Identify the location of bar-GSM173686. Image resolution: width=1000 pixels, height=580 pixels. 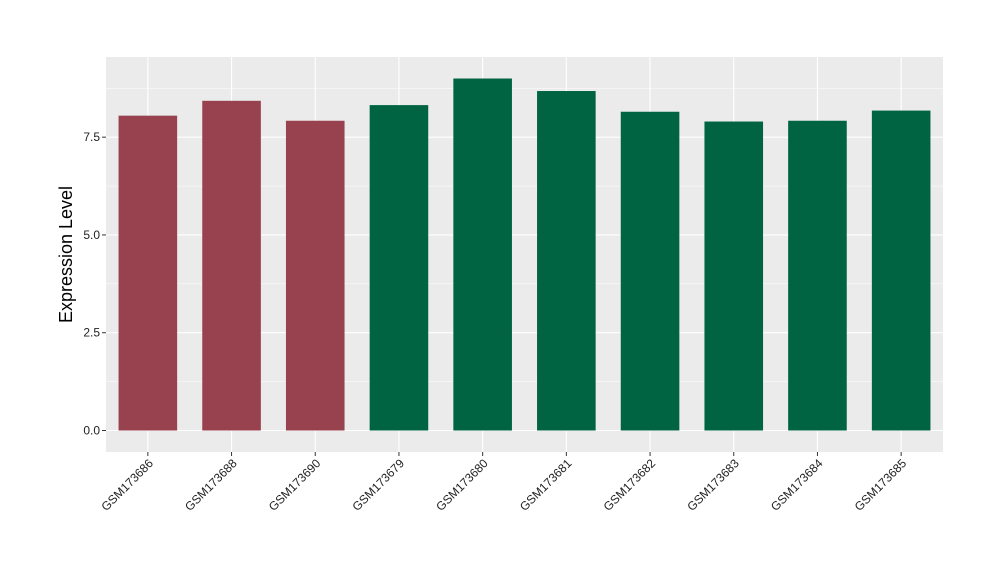
(148, 273).